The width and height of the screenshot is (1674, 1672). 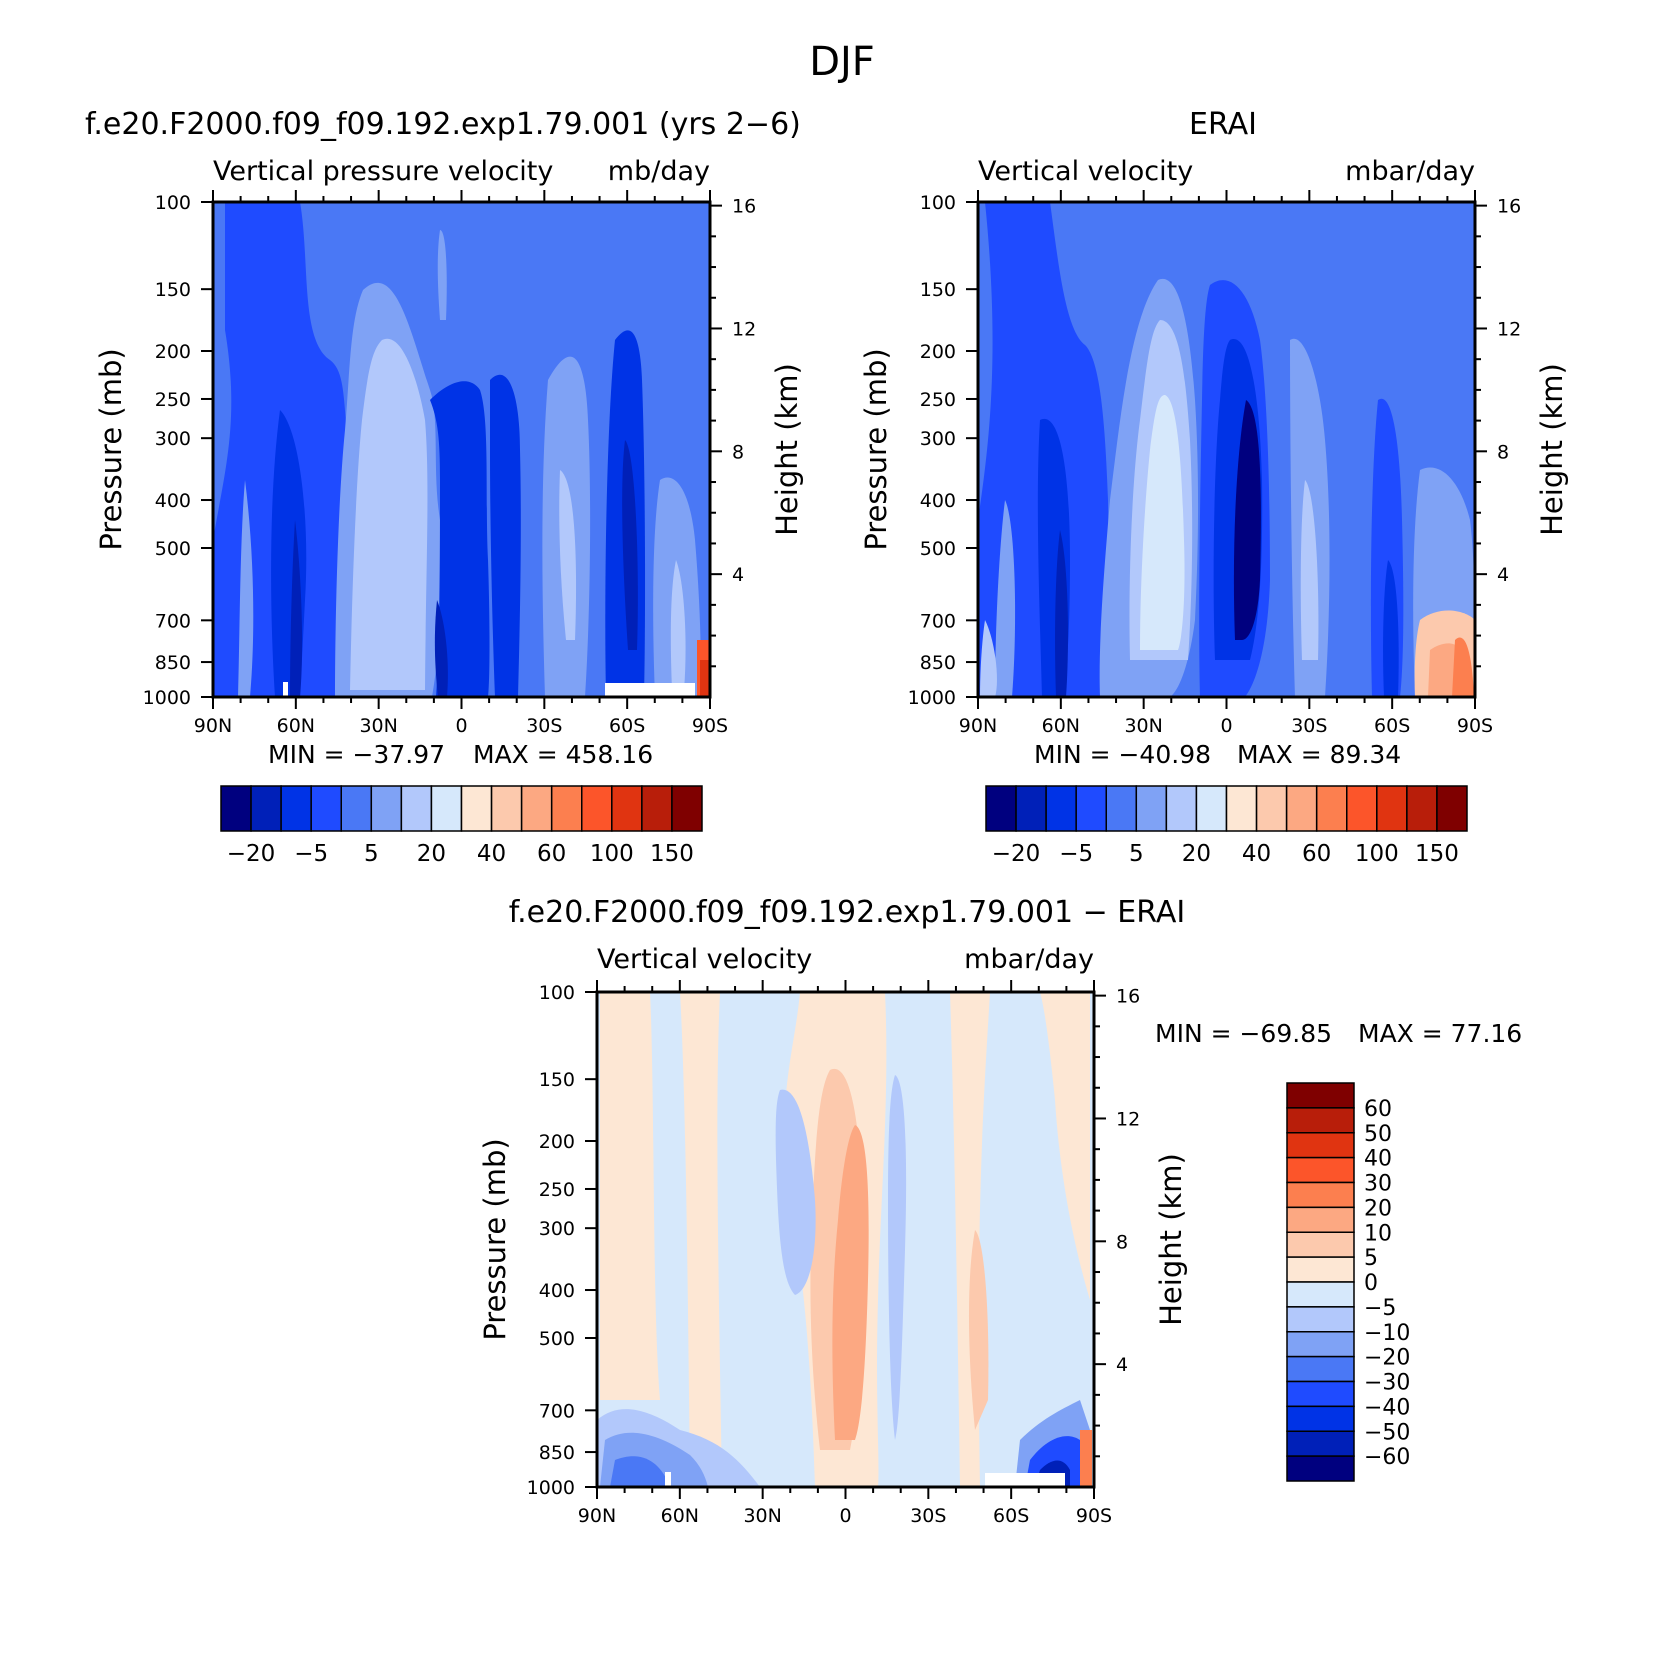 I want to click on colorbar-label: 50, so click(x=1378, y=1134).